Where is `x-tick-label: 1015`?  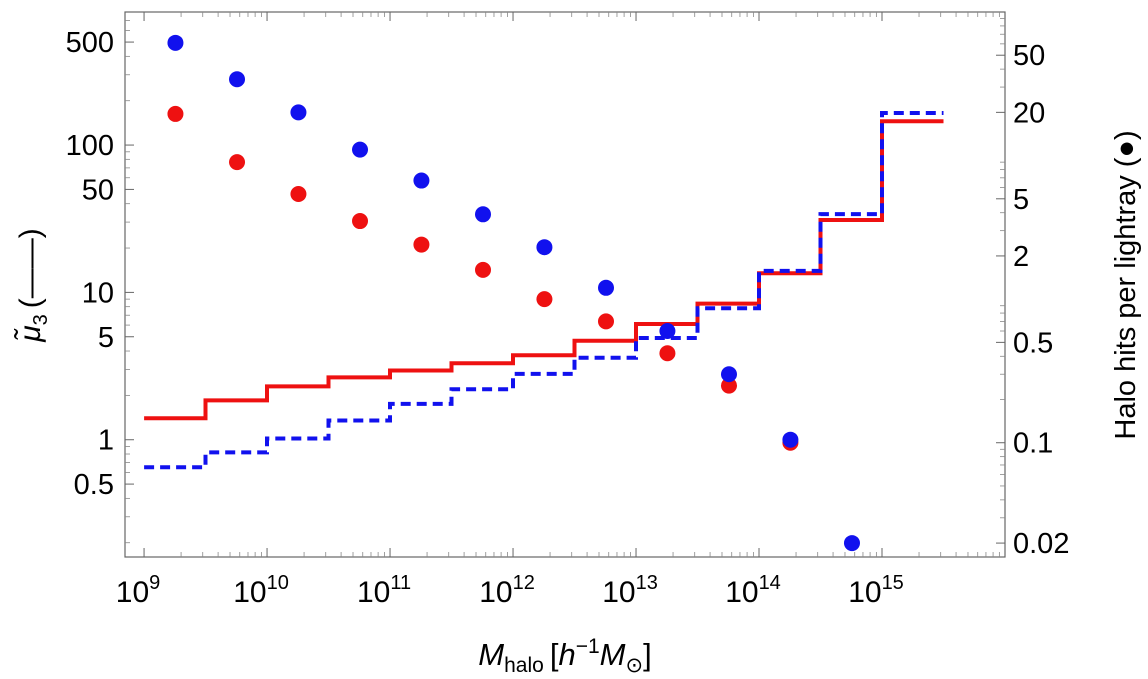 x-tick-label: 1015 is located at coordinates (876, 590).